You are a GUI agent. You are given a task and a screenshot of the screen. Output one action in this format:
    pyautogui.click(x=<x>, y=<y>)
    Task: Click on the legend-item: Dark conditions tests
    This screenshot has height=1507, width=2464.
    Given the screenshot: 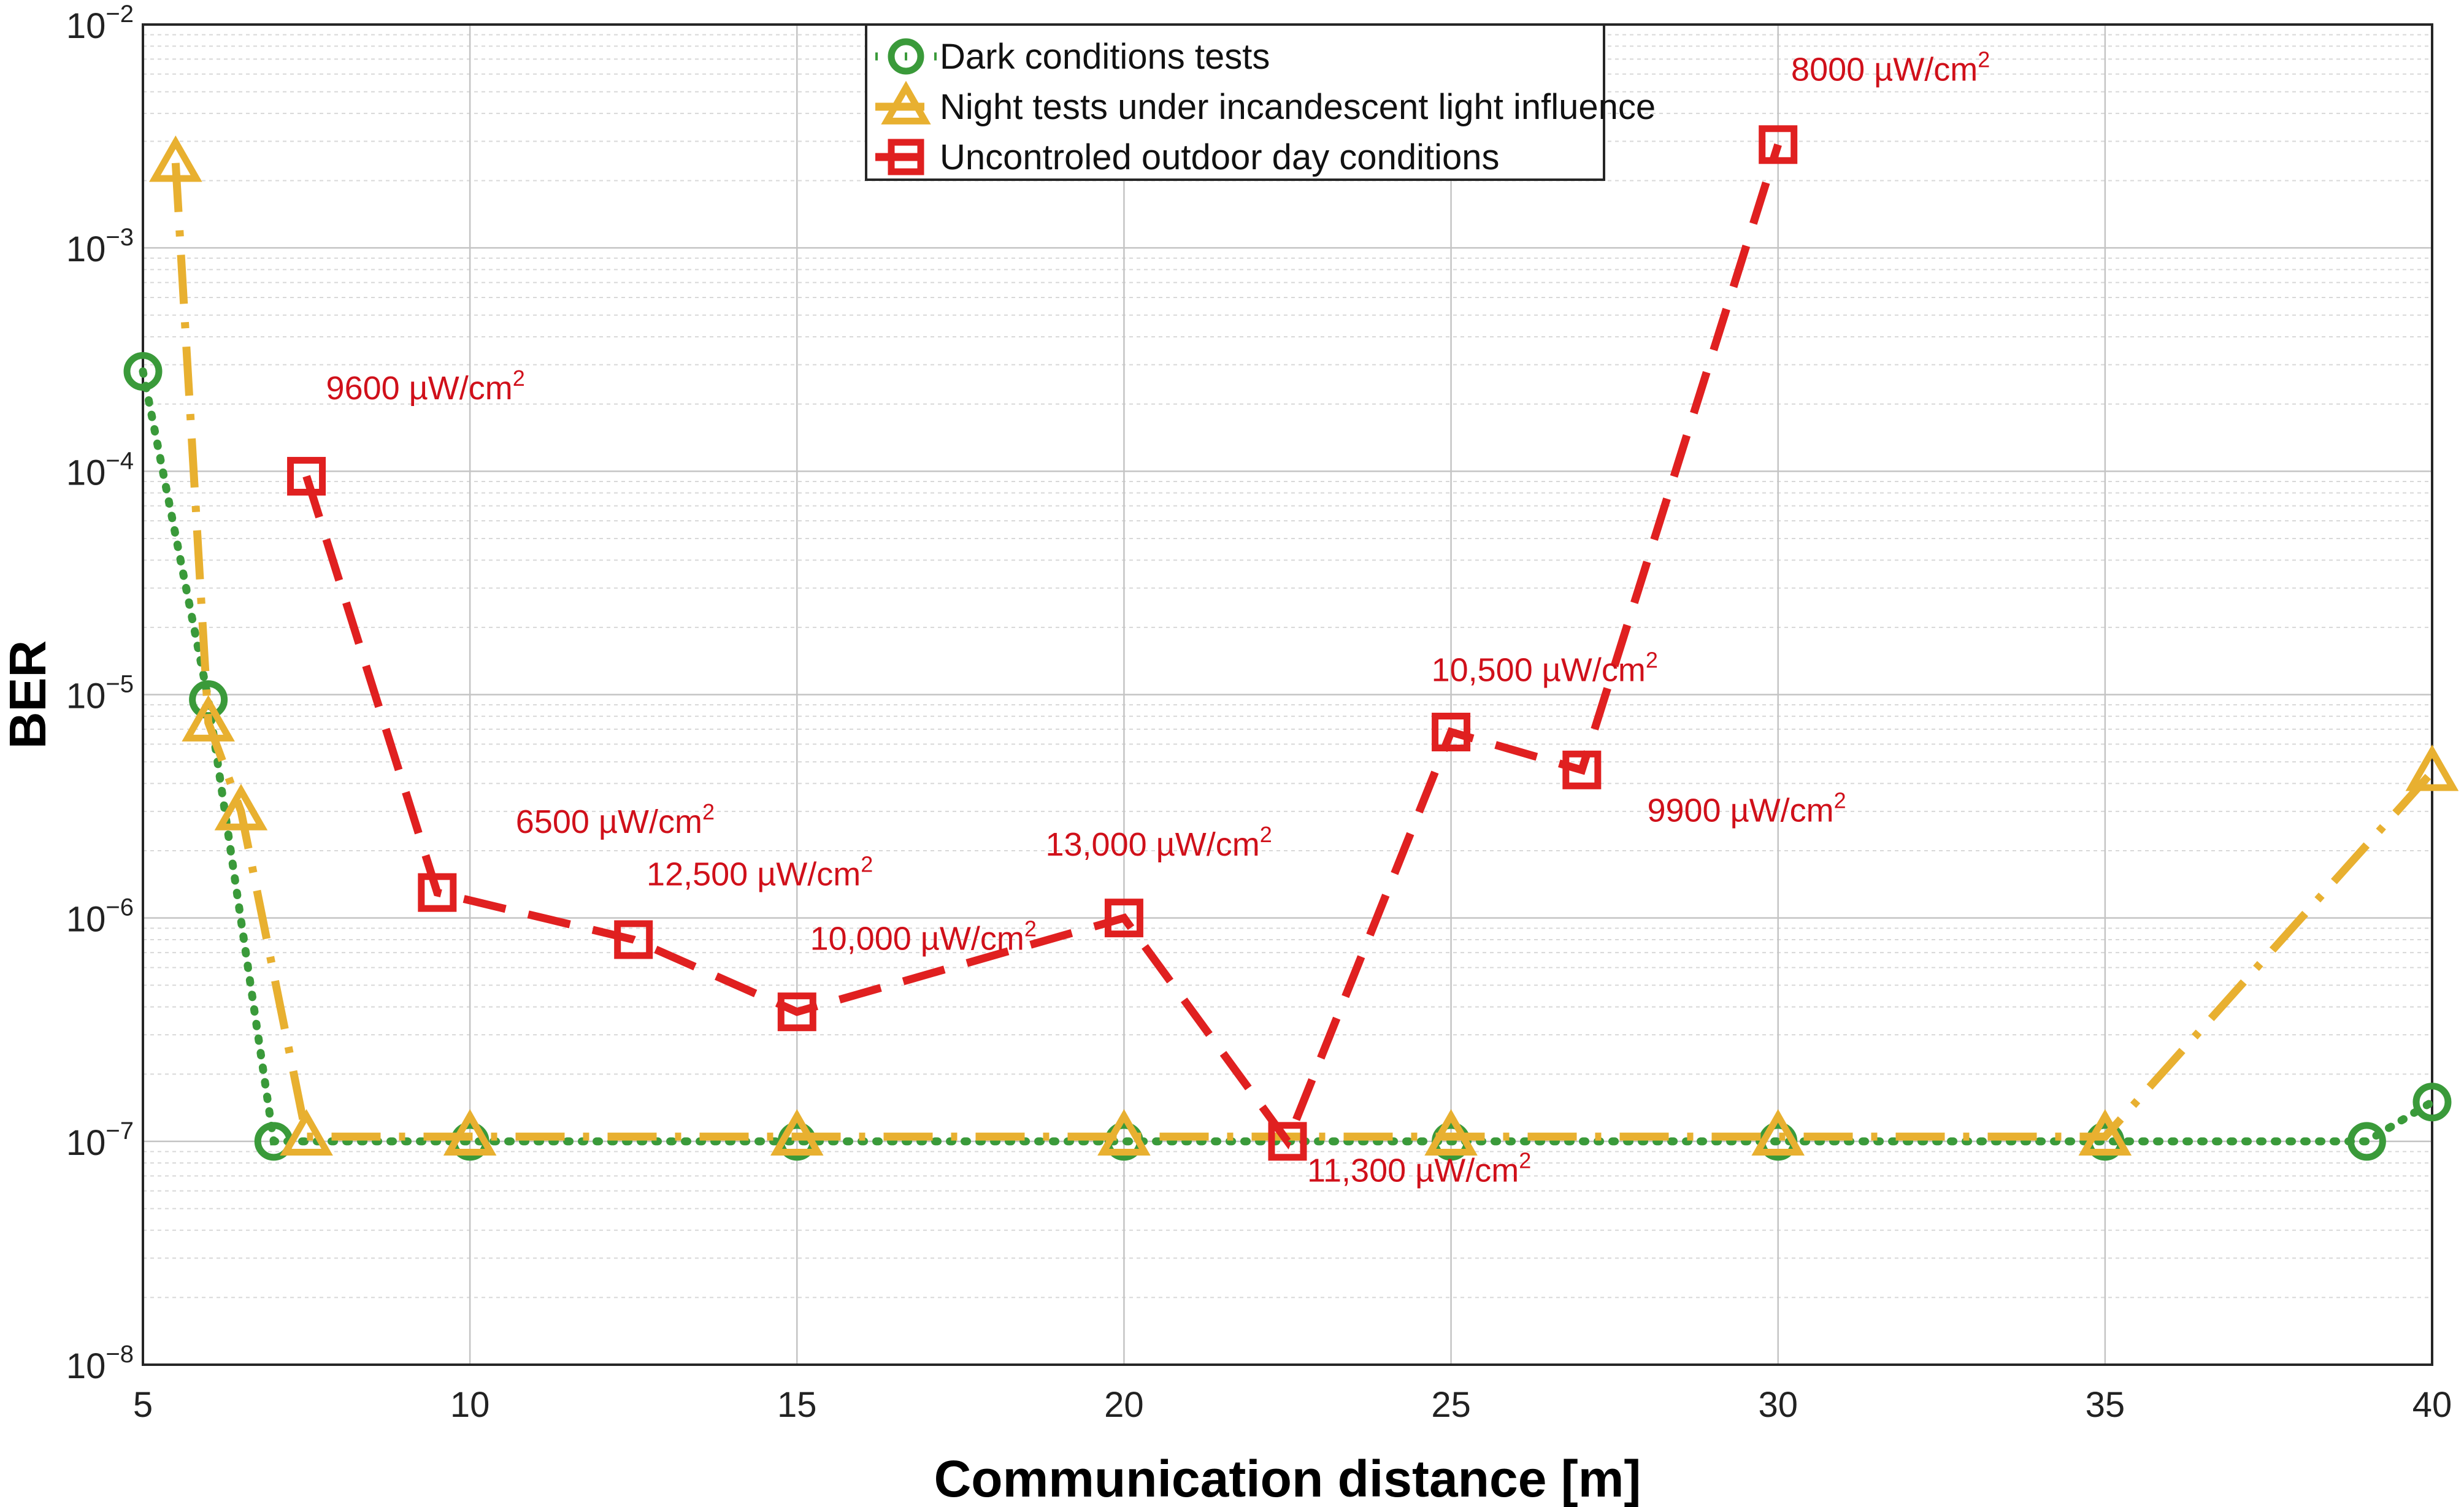 What is the action you would take?
    pyautogui.click(x=1072, y=57)
    